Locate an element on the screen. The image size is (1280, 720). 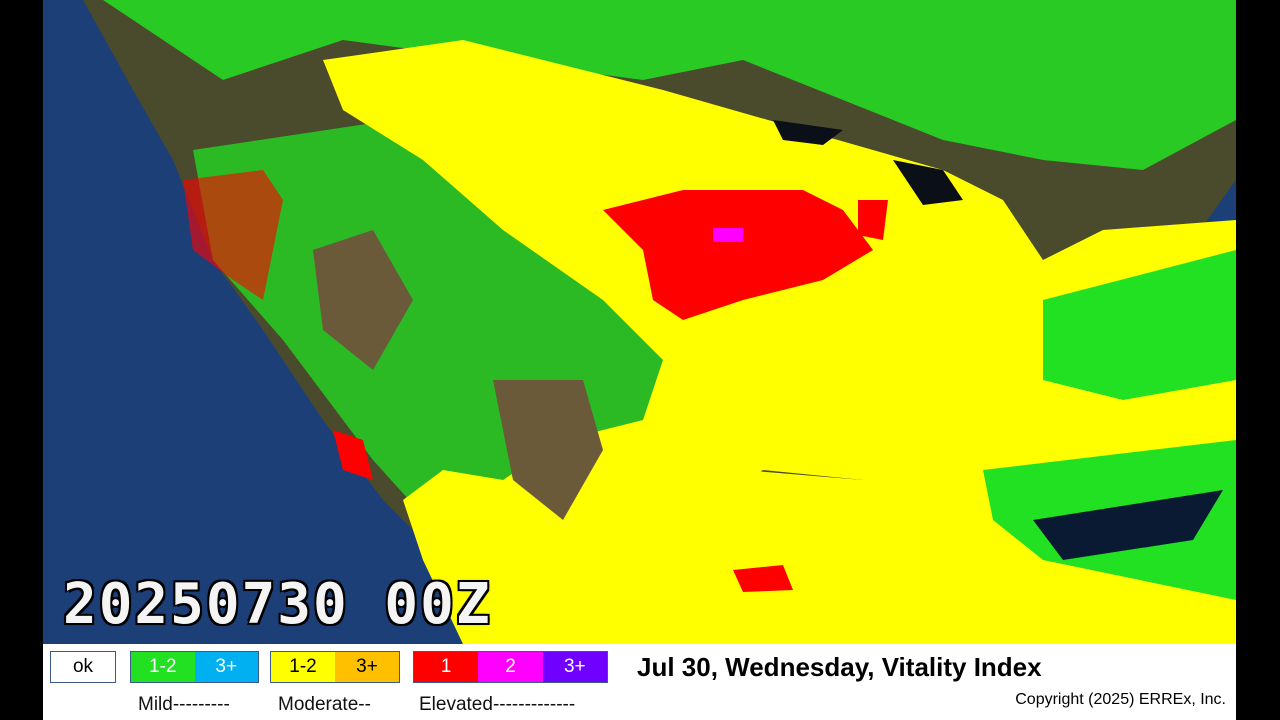
legend-moderate-1-2: 1-2 is located at coordinates (303, 667).